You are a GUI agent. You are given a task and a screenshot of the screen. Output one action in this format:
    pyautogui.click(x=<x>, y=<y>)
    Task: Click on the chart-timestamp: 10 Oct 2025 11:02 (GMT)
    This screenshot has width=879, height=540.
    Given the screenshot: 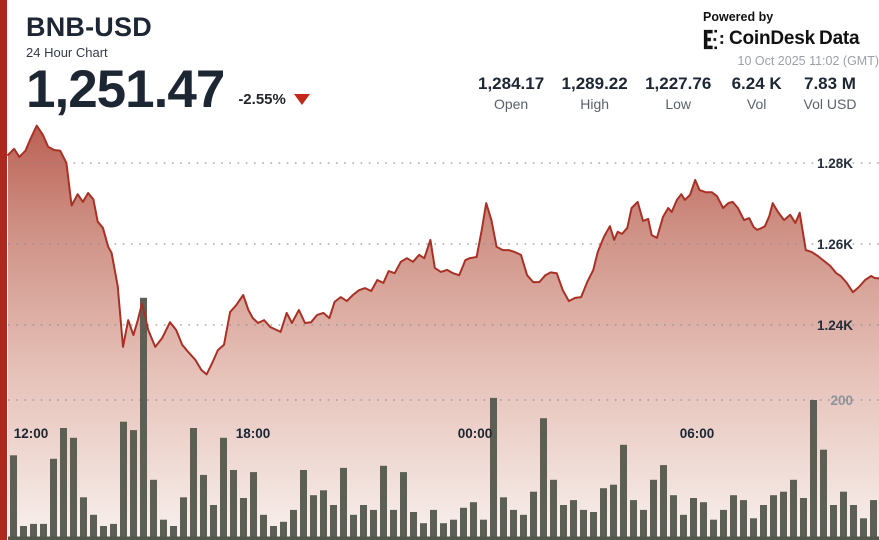 What is the action you would take?
    pyautogui.click(x=808, y=61)
    